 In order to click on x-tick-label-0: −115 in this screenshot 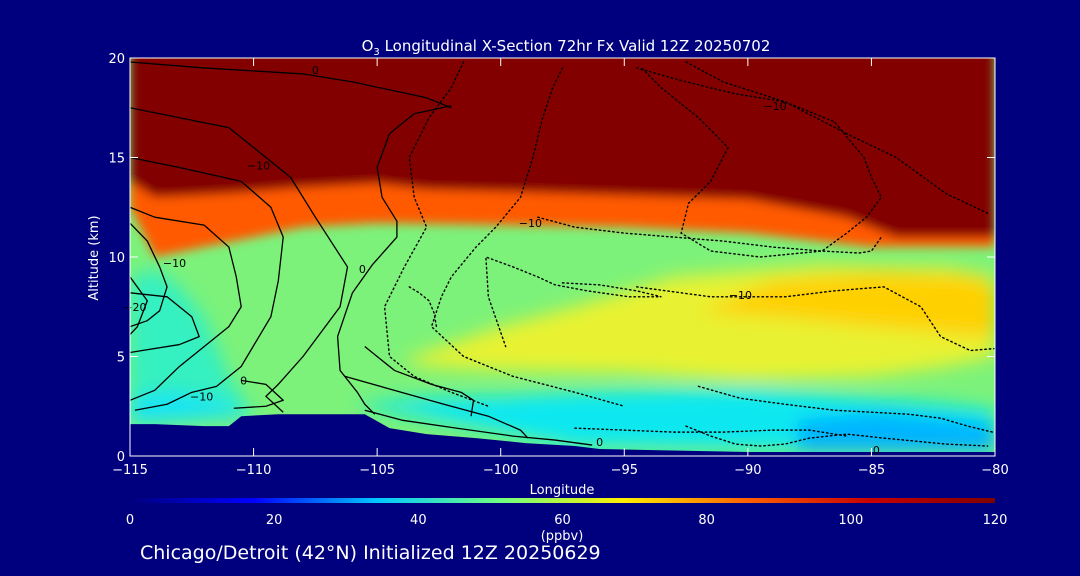, I will do `click(130, 470)`.